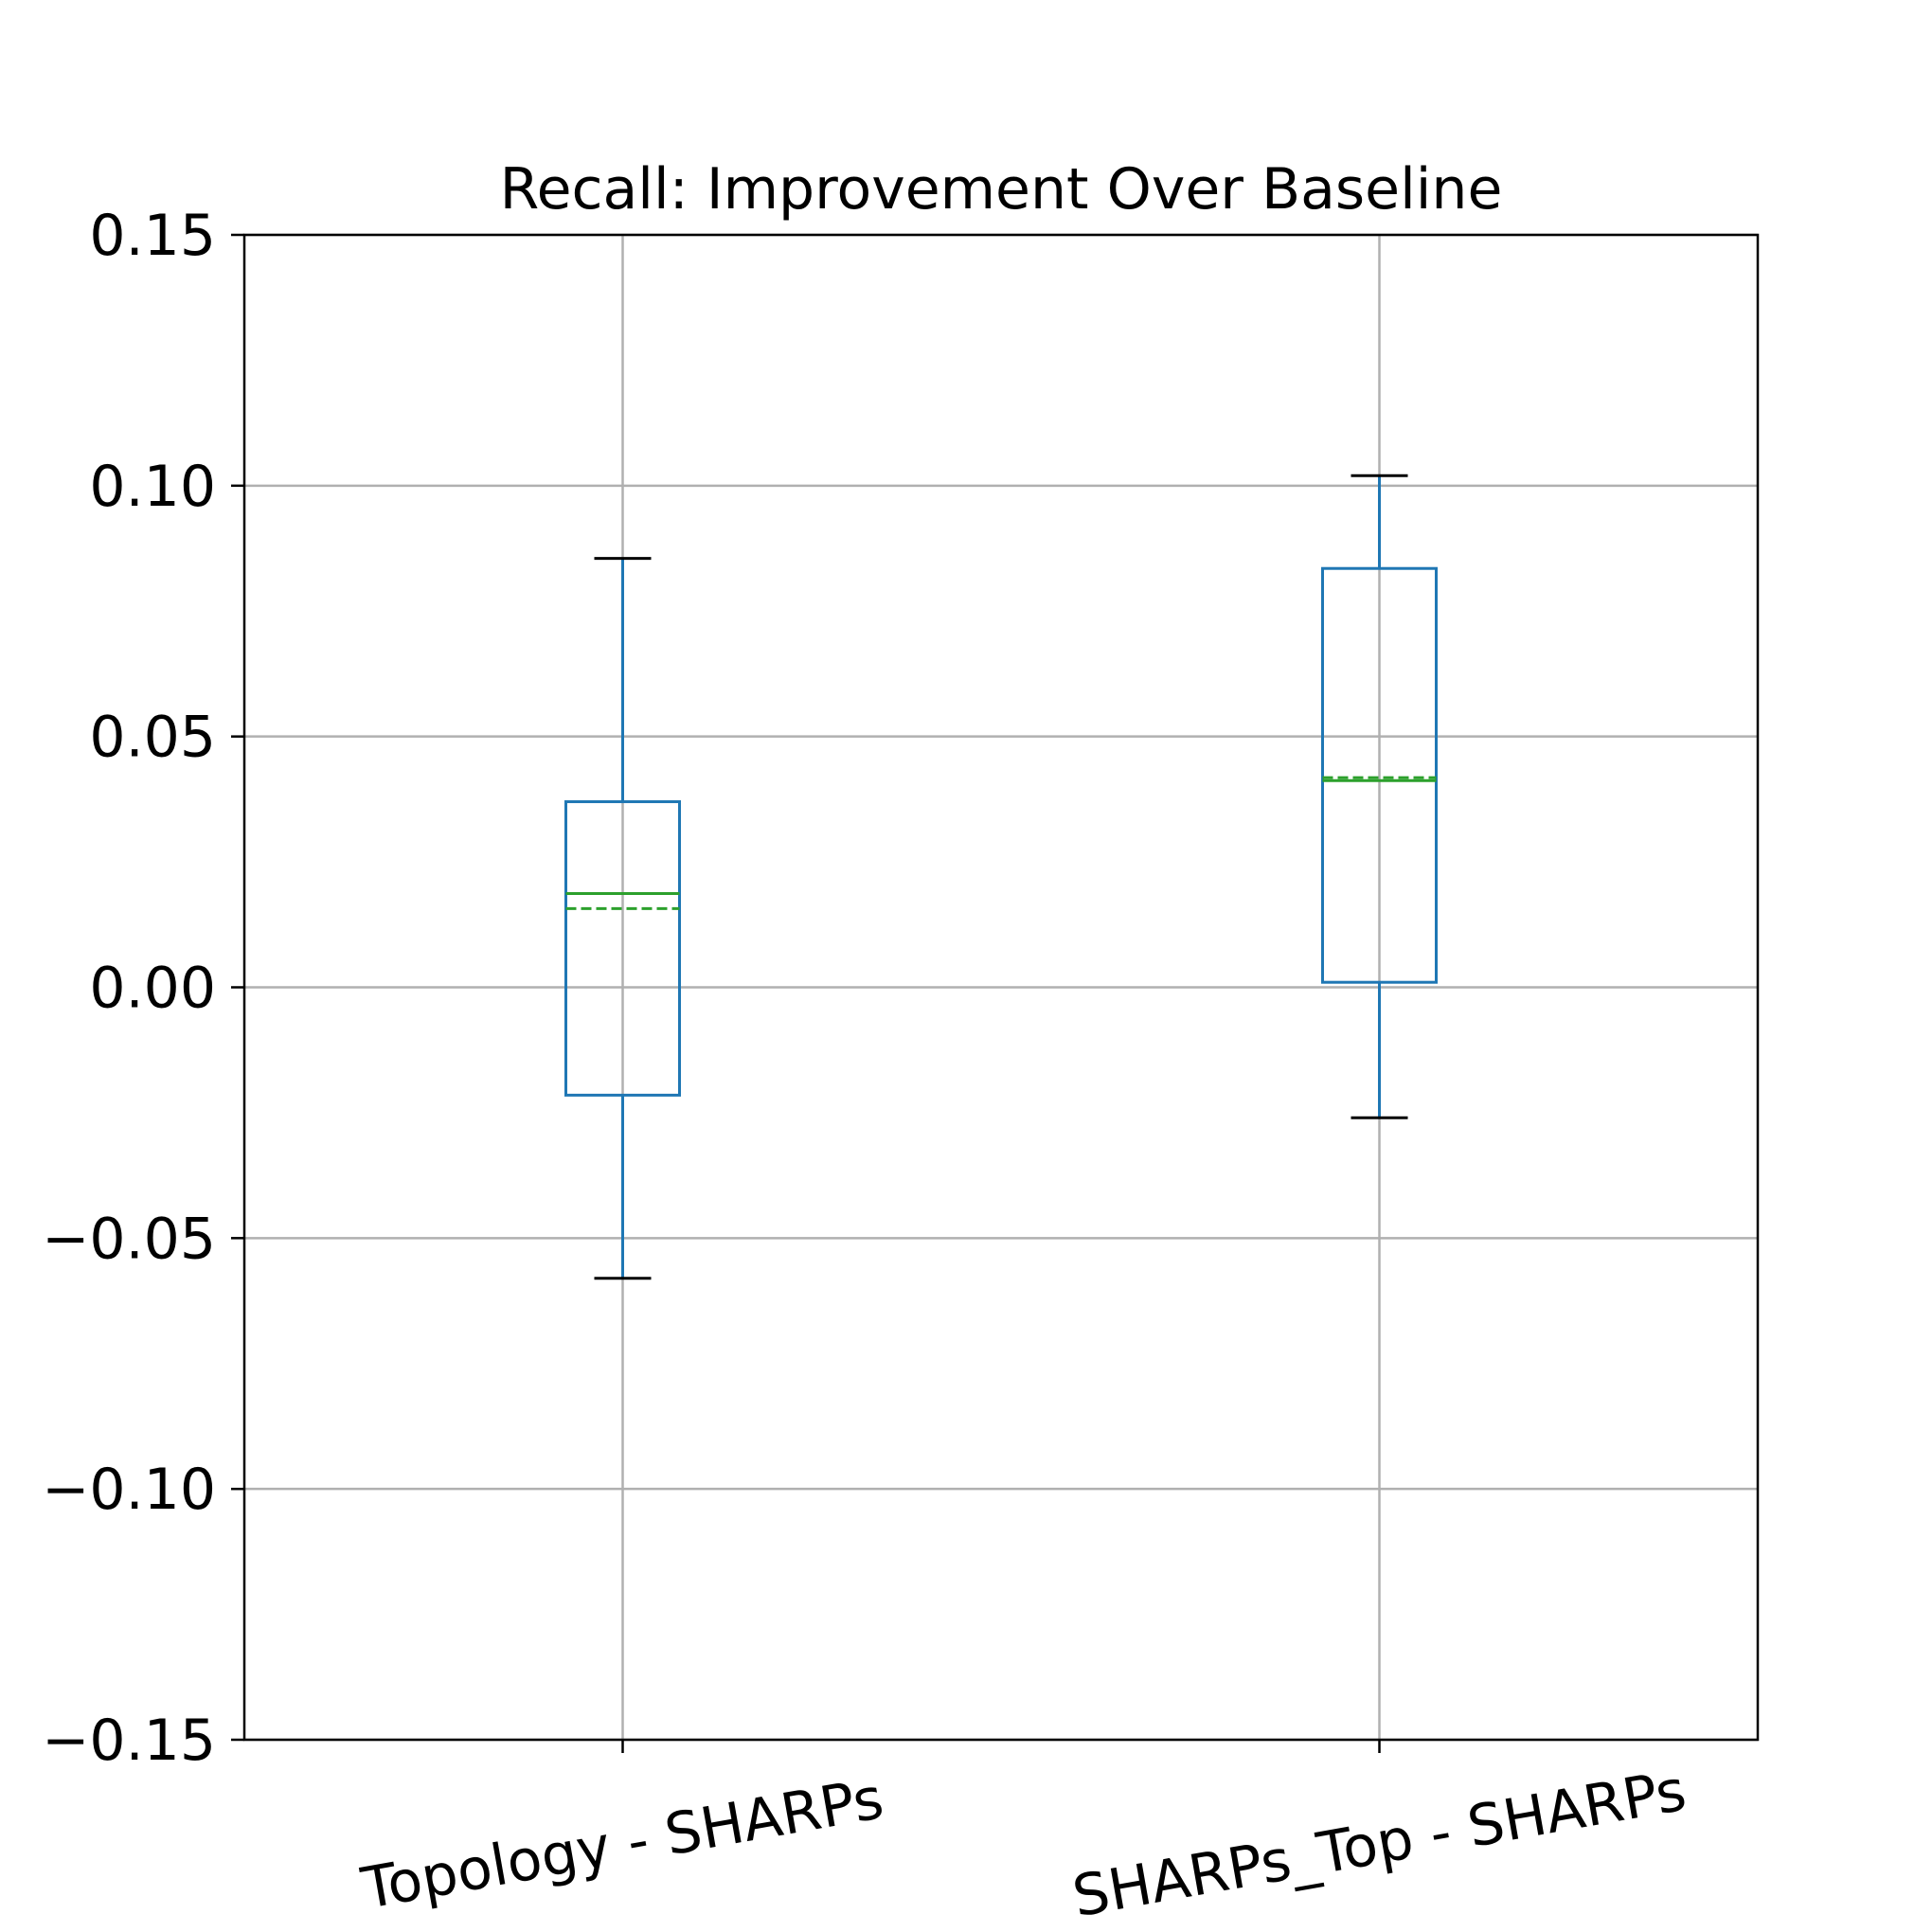 Image resolution: width=1932 pixels, height=1932 pixels. Describe the element at coordinates (152, 236) in the screenshot. I see `y-tick-label: 0.15` at that location.